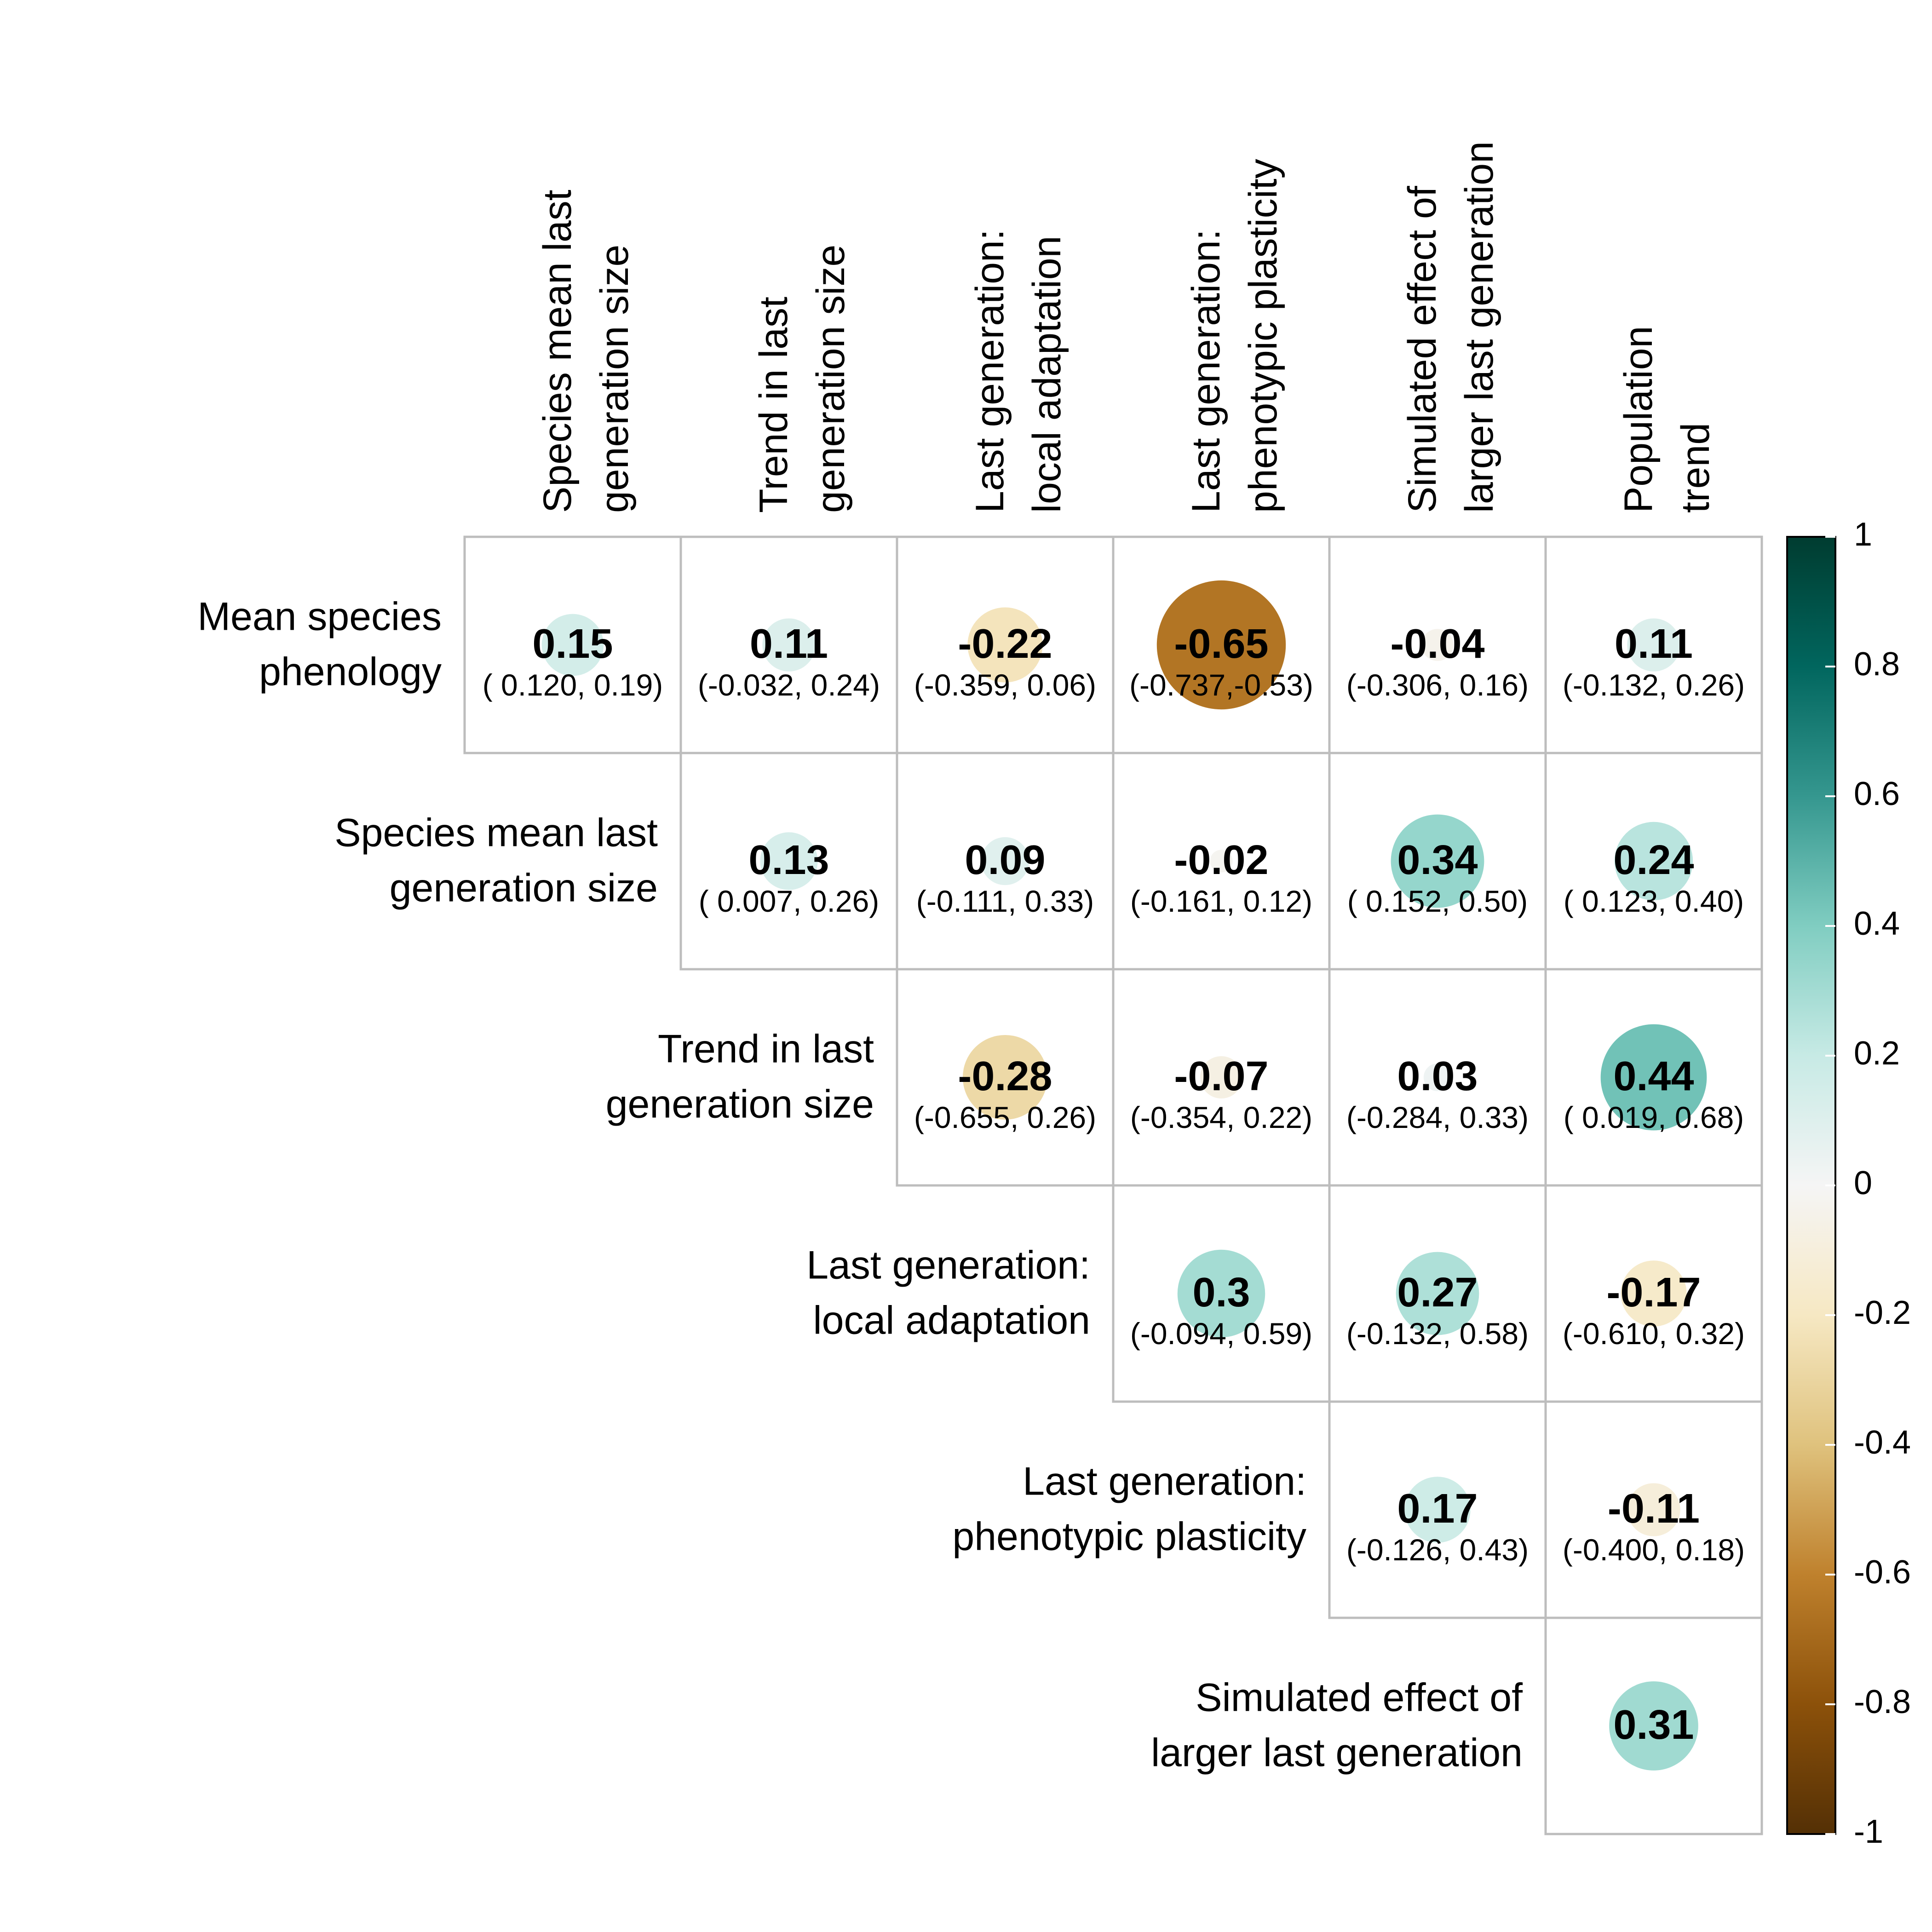 The width and height of the screenshot is (1932, 1932). What do you see at coordinates (496, 860) in the screenshot?
I see `row-label: Species mean last generation size` at bounding box center [496, 860].